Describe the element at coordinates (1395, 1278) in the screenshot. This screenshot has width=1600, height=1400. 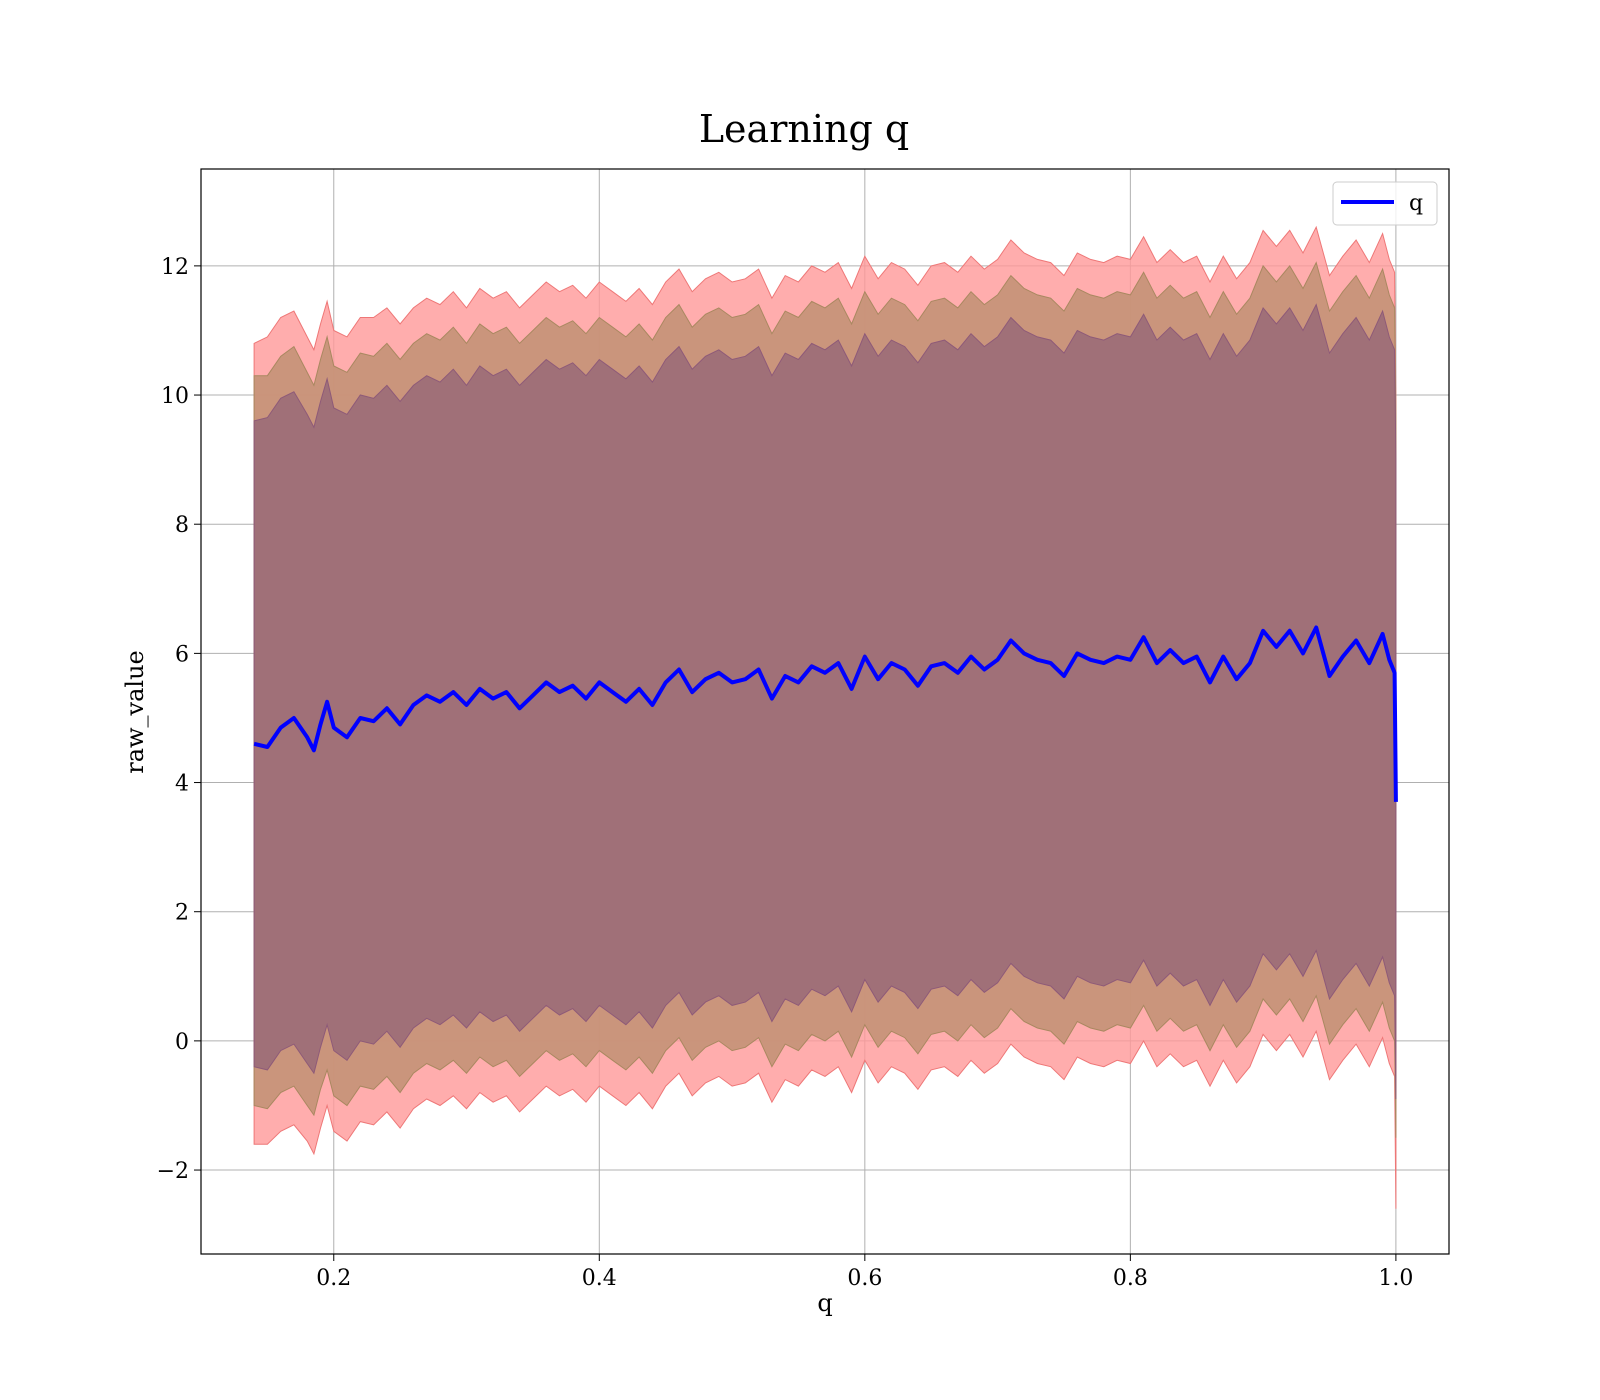
I see `x-tick-label: 1.0` at that location.